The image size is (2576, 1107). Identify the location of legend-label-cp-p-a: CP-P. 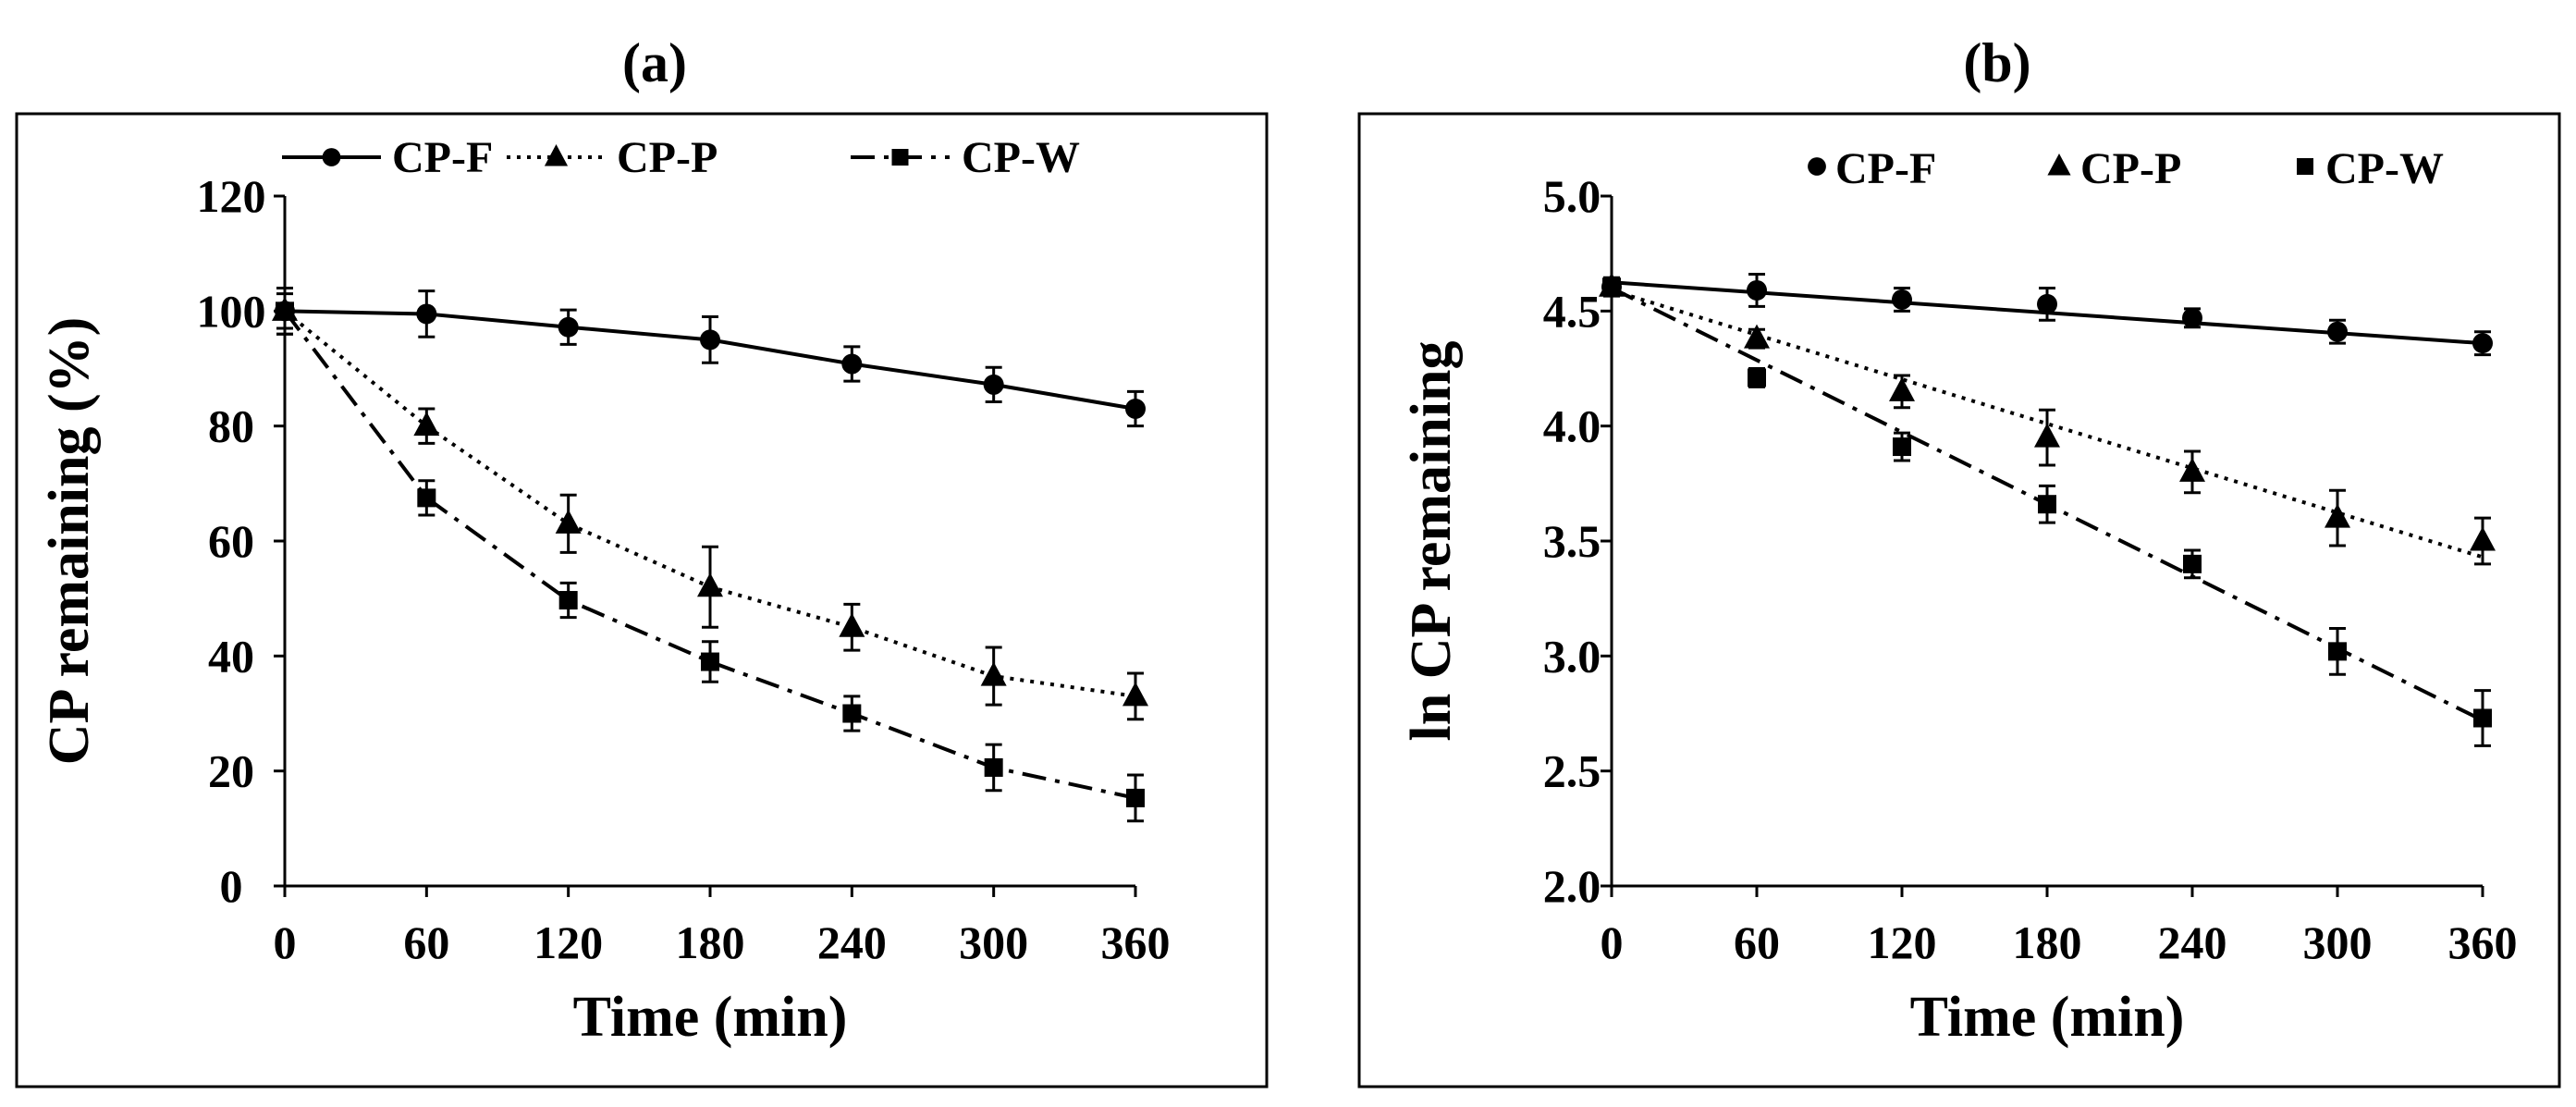
(667, 157).